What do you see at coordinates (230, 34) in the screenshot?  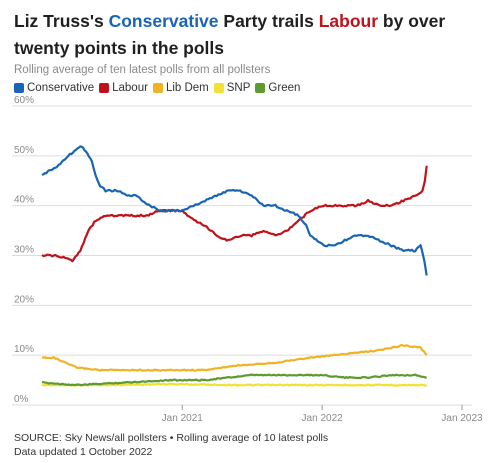 I see `title-text-3: by over twenty points in the polls` at bounding box center [230, 34].